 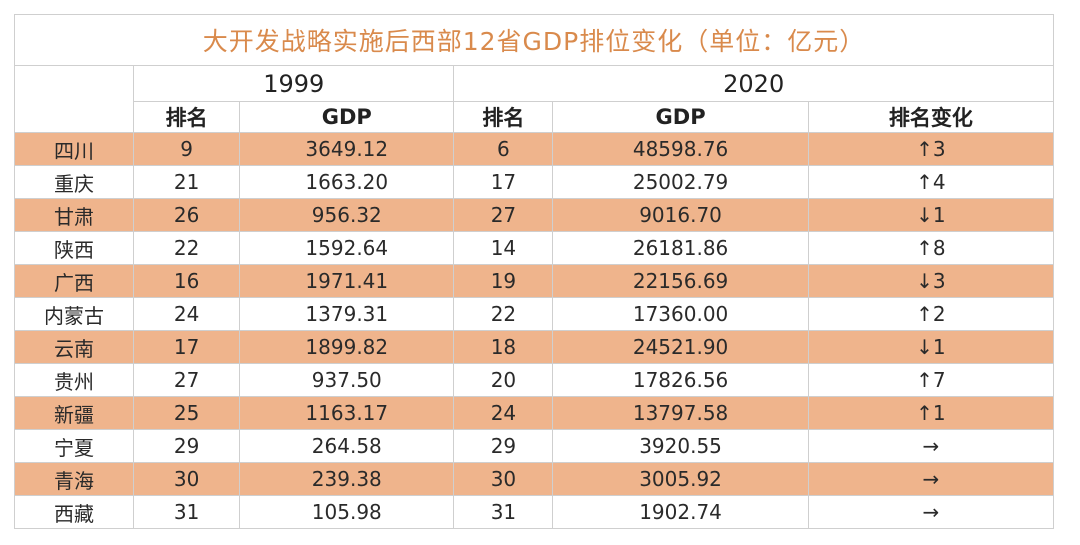 What do you see at coordinates (347, 413) in the screenshot?
I see `gdp-1999-cell: 1163.17` at bounding box center [347, 413].